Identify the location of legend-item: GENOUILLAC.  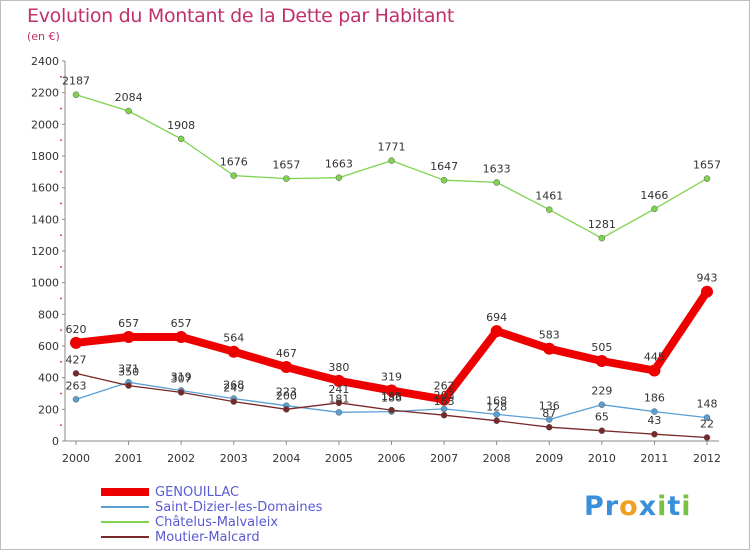
(231, 492).